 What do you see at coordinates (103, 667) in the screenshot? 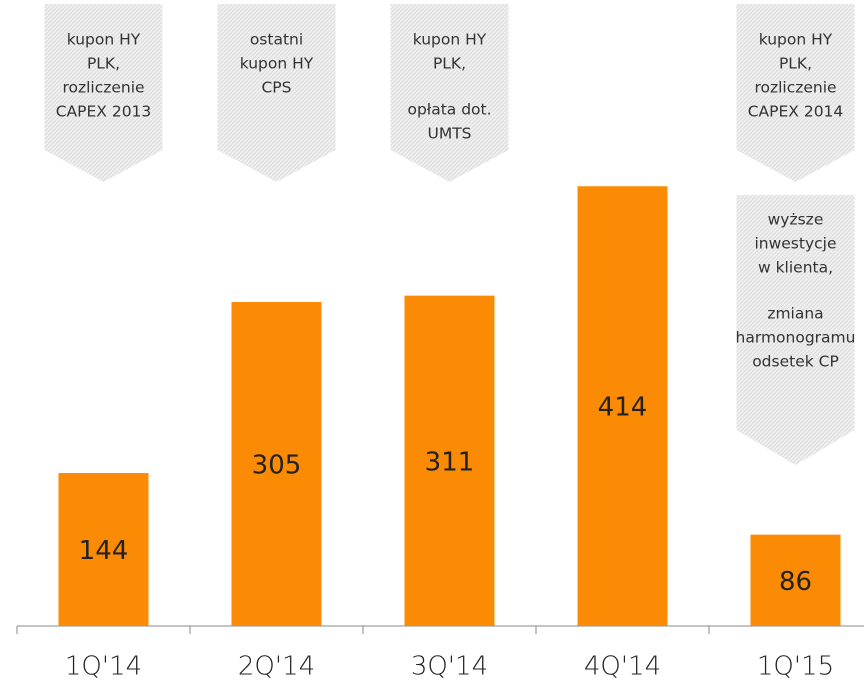
I see `x-tick-label: 1Q'14` at bounding box center [103, 667].